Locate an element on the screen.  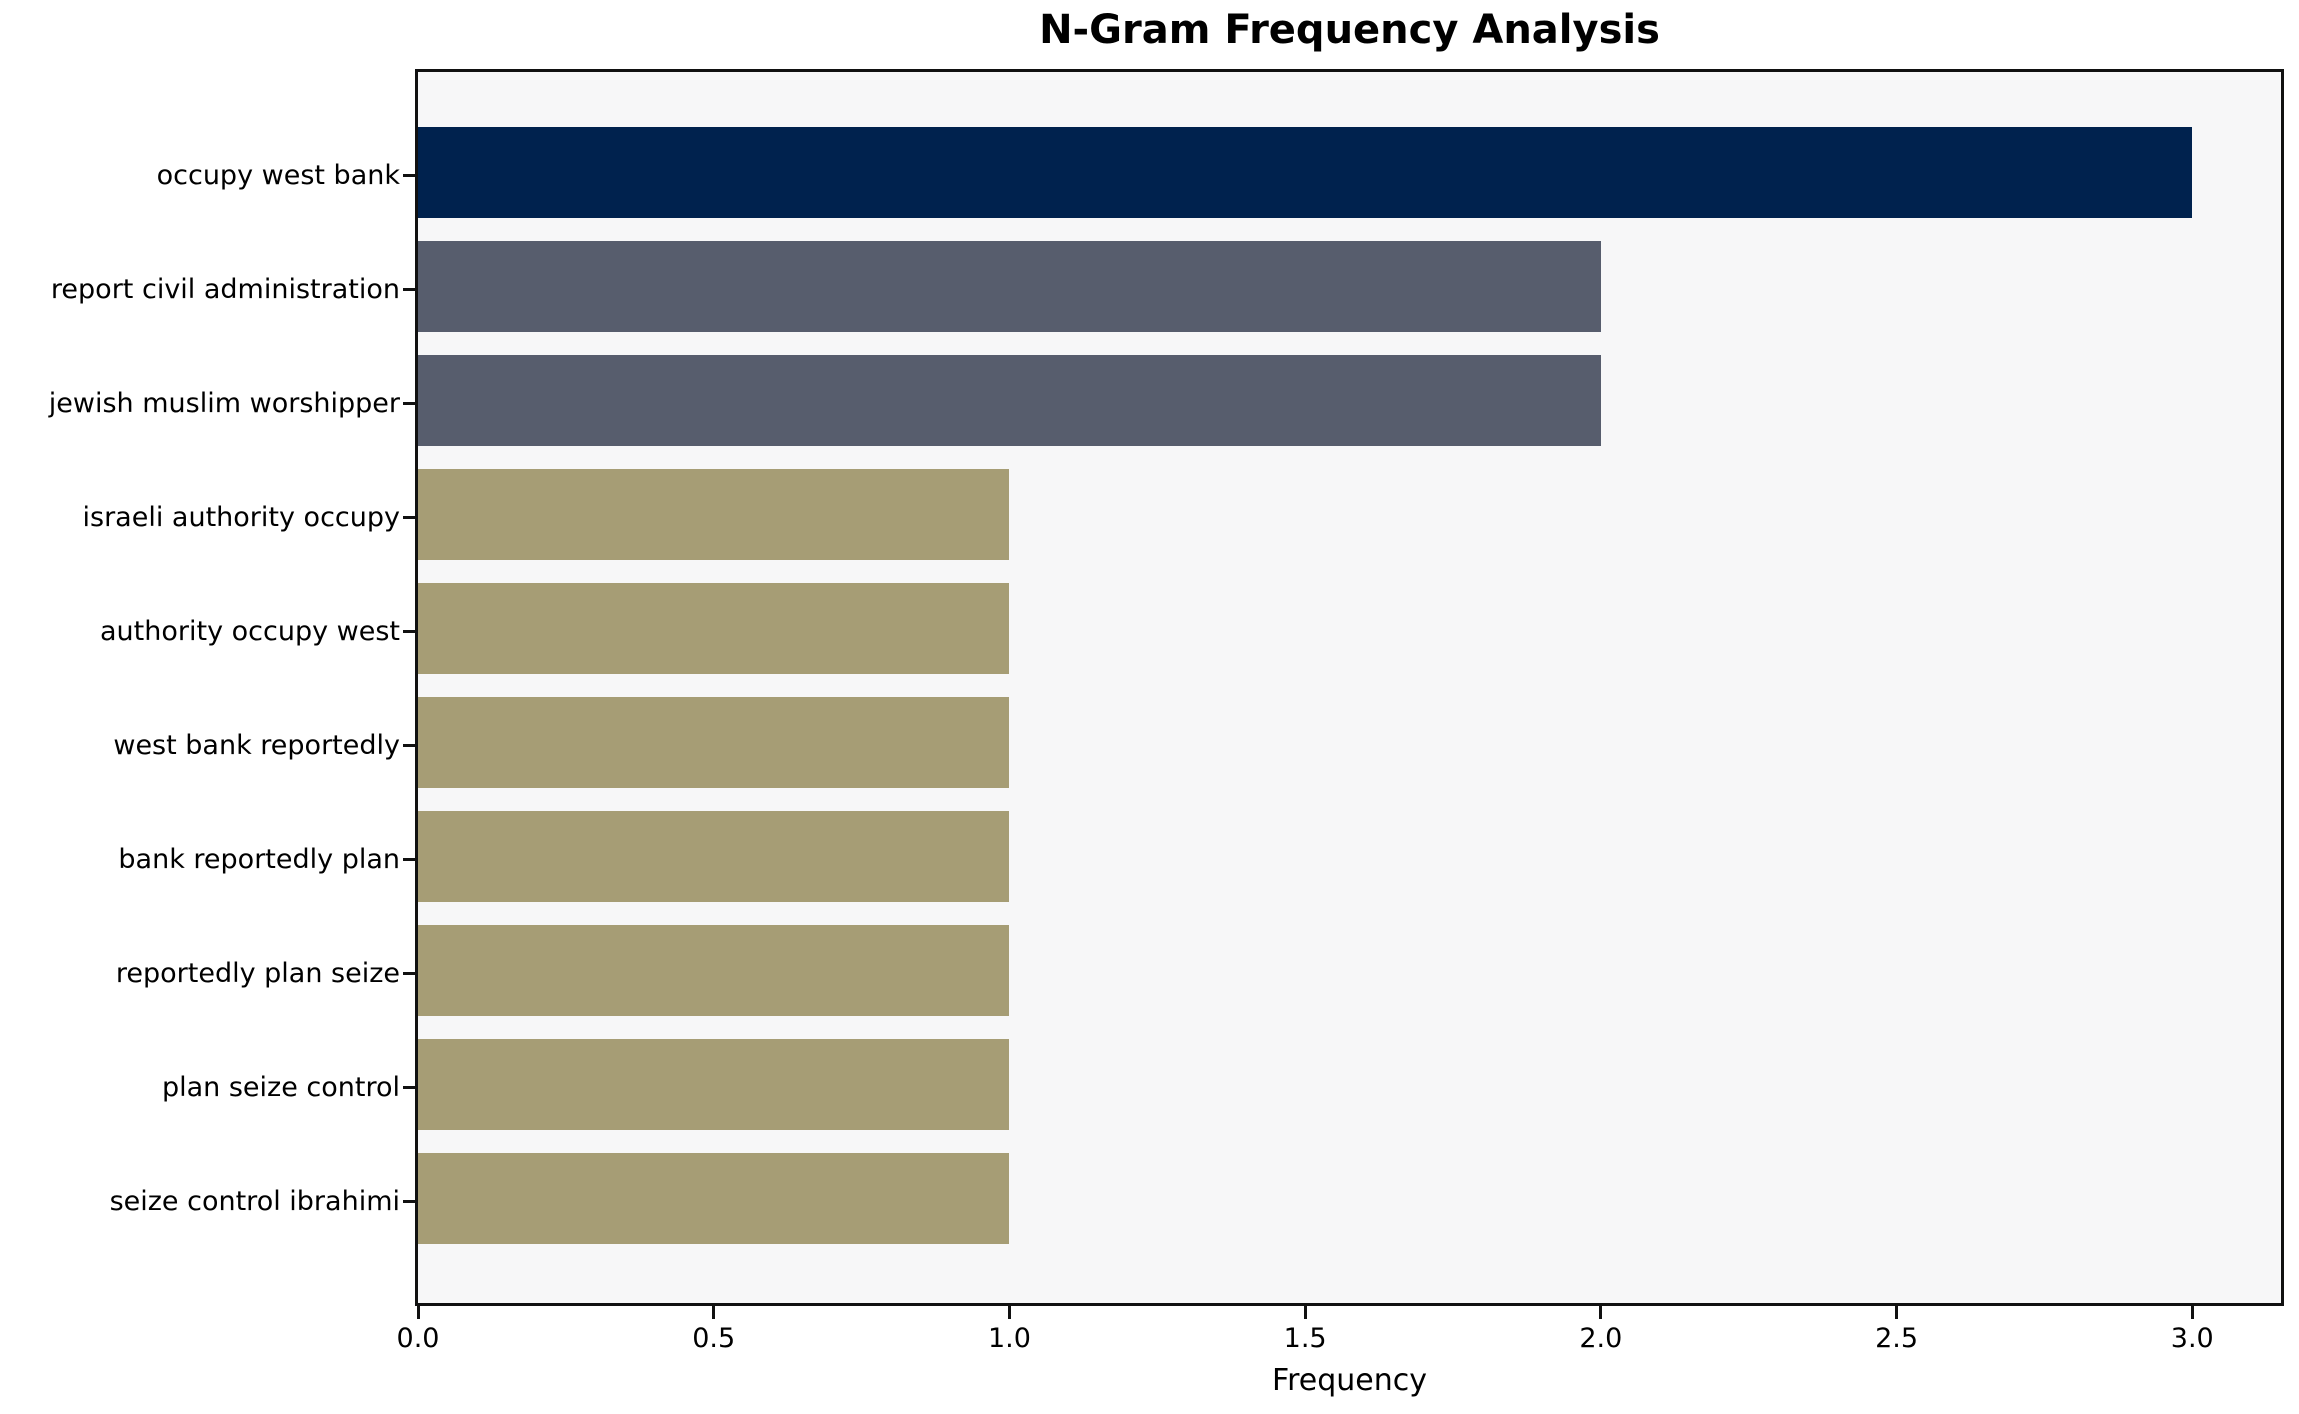
x-tick-label: 0.5 is located at coordinates (714, 1338).